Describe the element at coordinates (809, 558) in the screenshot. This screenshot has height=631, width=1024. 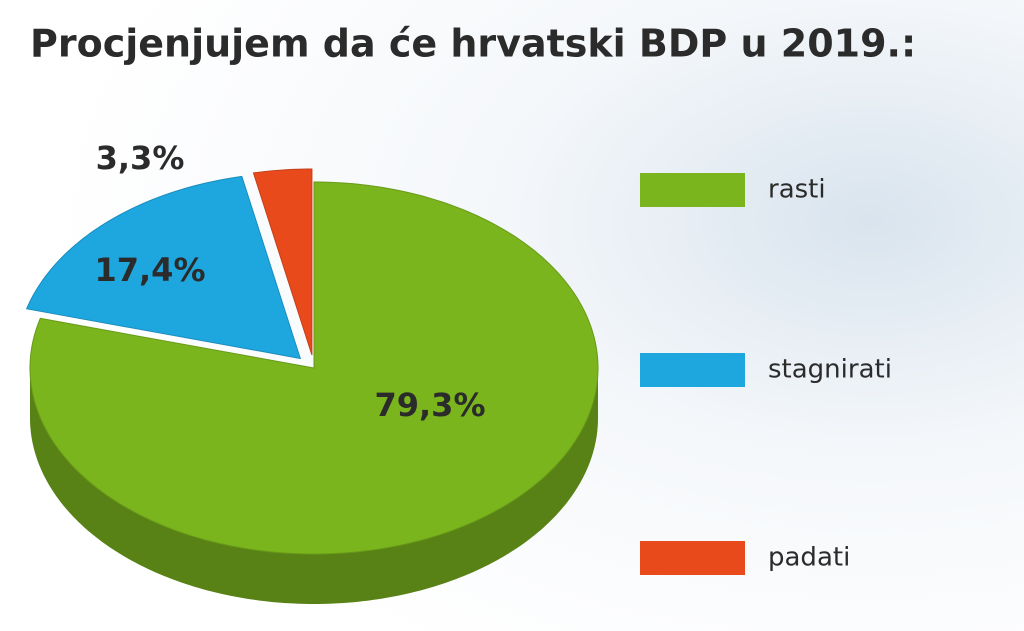
I see `legend-label: padati` at that location.